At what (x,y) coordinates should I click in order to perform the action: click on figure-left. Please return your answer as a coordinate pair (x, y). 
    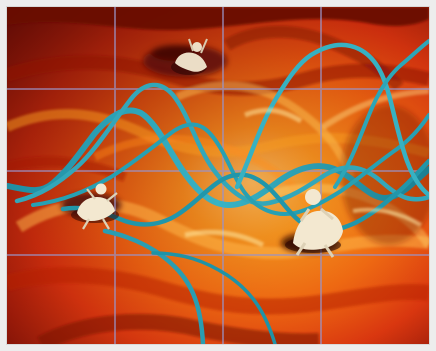
    Looking at the image, I should click on (95, 206).